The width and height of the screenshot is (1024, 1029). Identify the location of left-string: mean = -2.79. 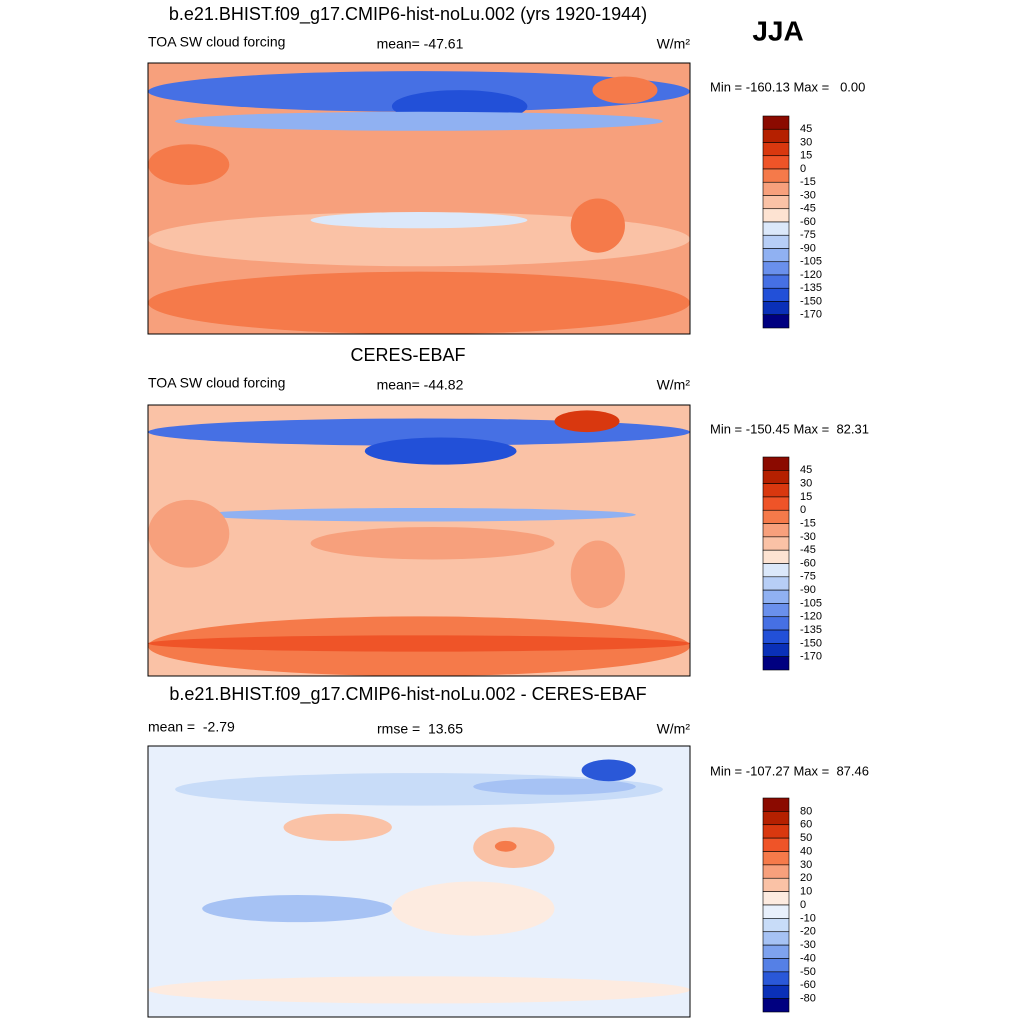
(191, 727).